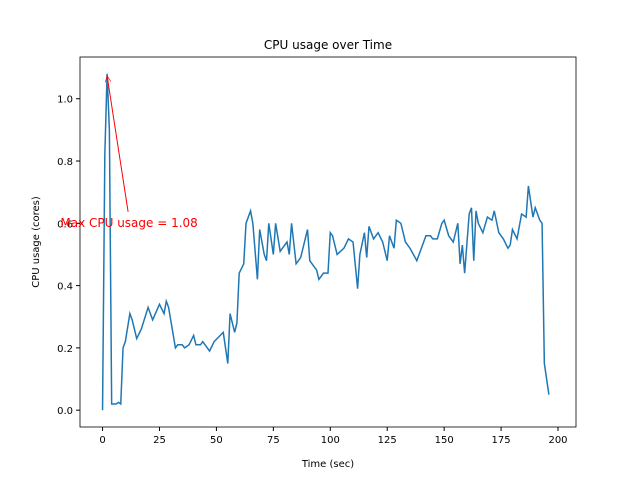  Describe the element at coordinates (216, 440) in the screenshot. I see `x-tick-label: 50` at that location.